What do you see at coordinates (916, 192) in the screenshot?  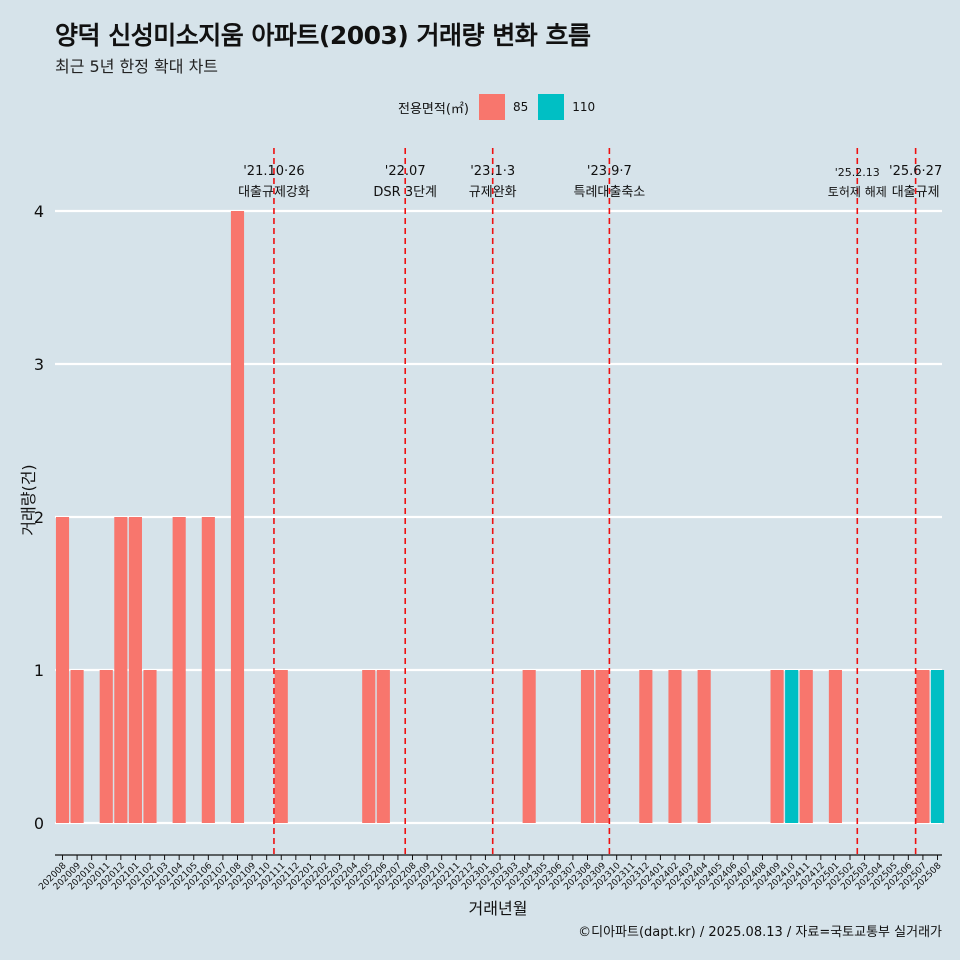 I see `event-name-label: 대출규제` at bounding box center [916, 192].